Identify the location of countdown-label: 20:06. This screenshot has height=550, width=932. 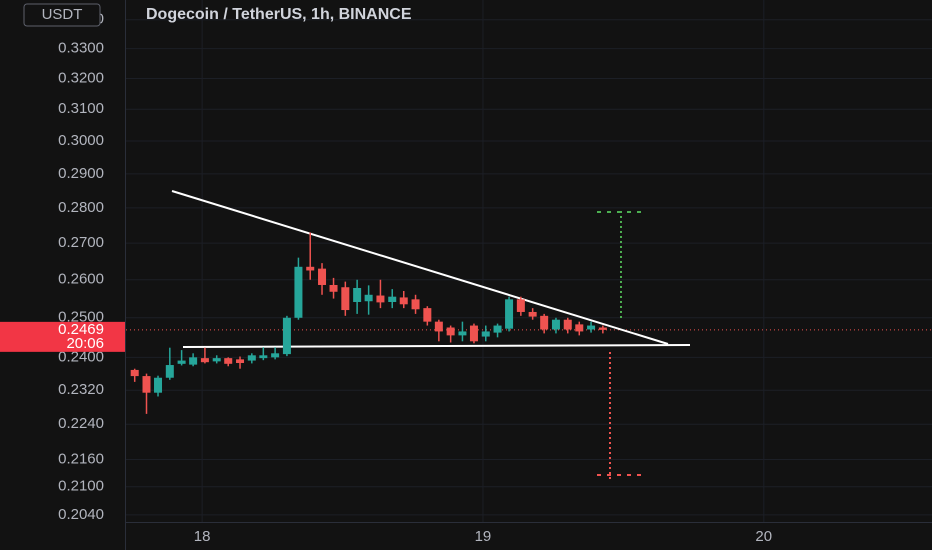
(85, 343).